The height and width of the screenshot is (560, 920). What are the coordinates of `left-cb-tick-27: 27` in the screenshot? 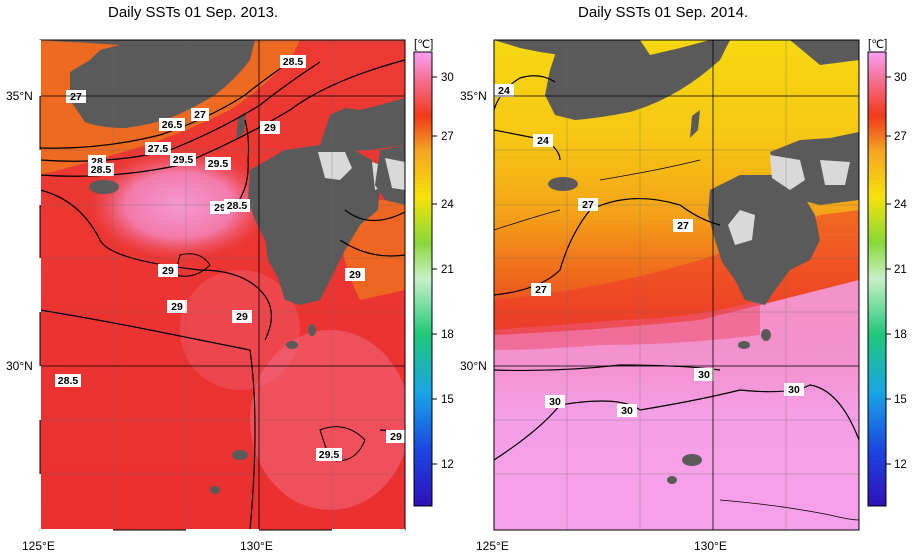 It's located at (447, 137).